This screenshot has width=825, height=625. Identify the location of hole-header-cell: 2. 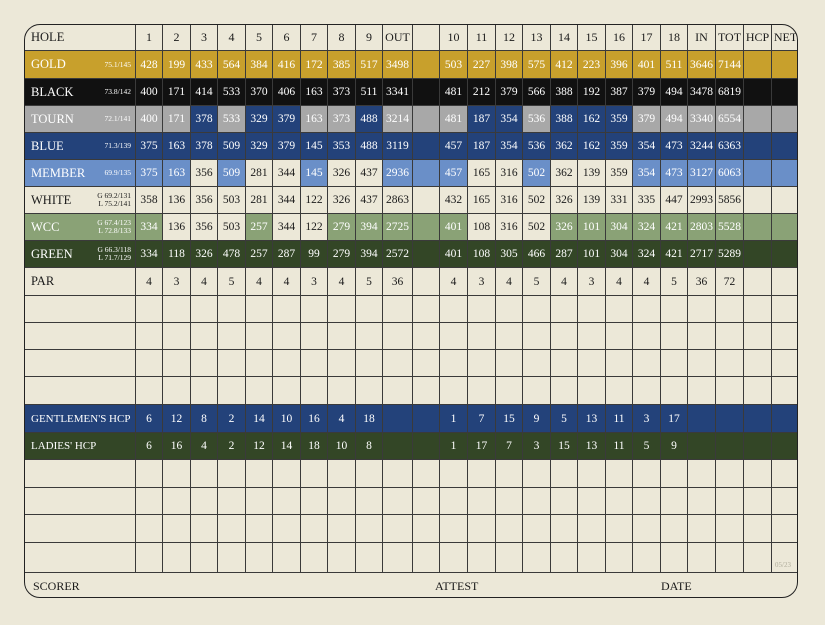
(177, 38).